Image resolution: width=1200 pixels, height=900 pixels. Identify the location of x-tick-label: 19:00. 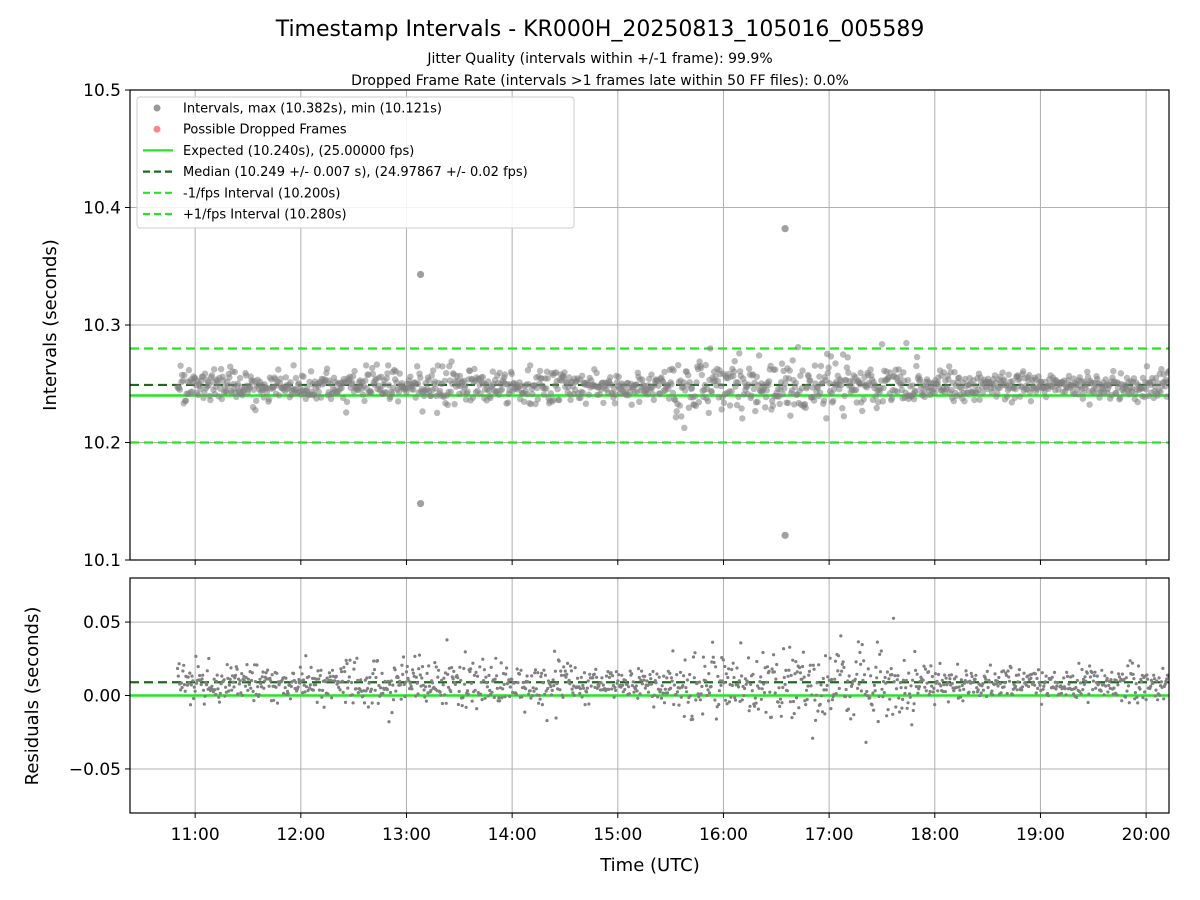
(1040, 835).